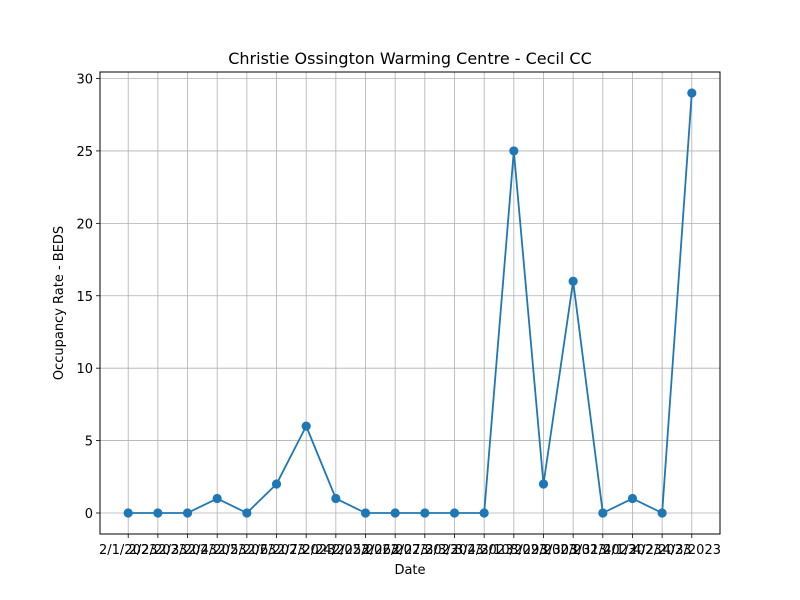 This screenshot has width=800, height=600. I want to click on x-tick-label: 4/1/2023, so click(632, 550).